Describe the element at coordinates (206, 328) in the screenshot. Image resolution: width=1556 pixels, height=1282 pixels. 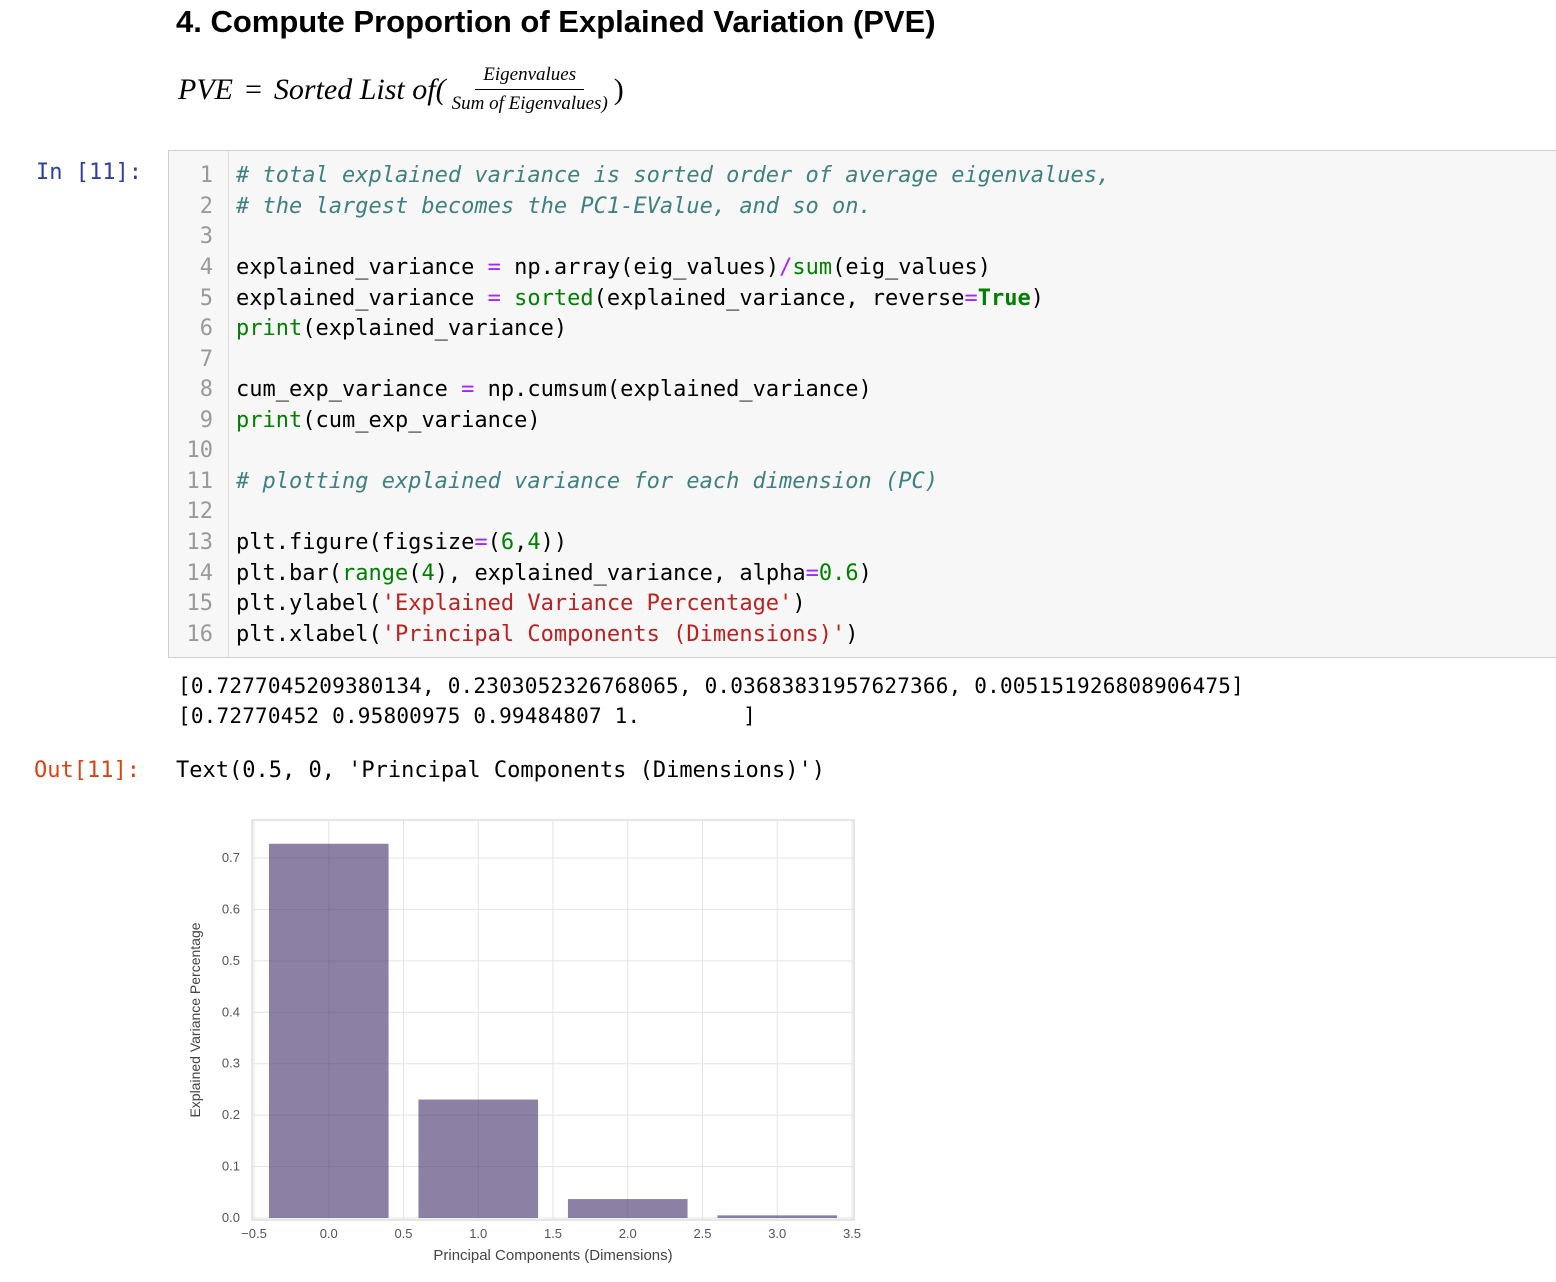
I see `line-number: 6` at that location.